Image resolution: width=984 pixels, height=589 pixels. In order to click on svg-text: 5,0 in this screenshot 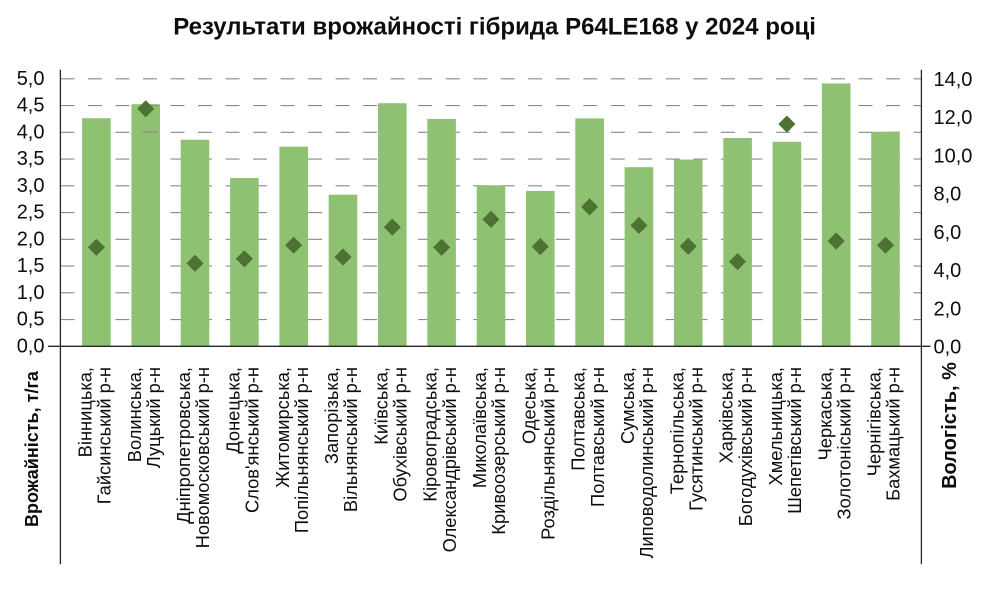, I will do `click(31, 79)`.